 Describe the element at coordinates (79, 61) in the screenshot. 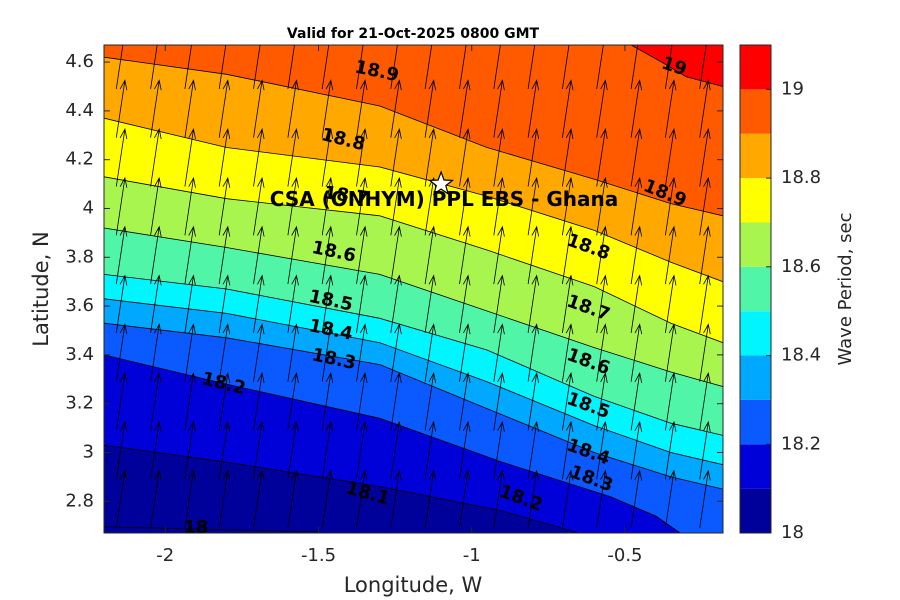

I see `y-tick-label: 4.6` at that location.